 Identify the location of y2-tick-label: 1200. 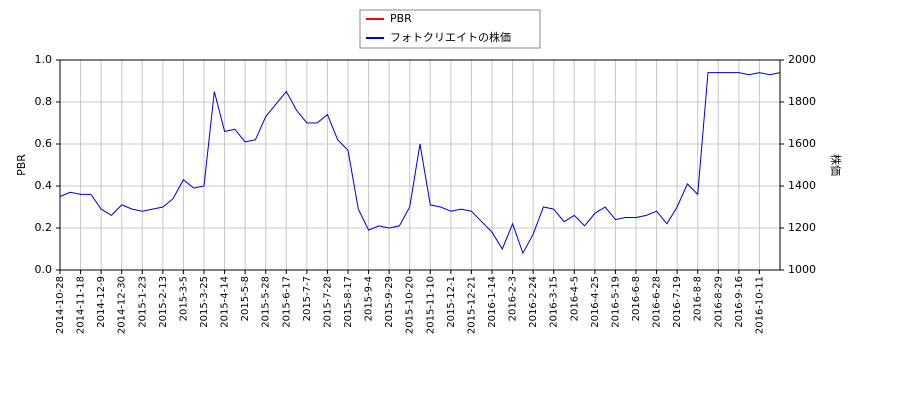
(802, 227).